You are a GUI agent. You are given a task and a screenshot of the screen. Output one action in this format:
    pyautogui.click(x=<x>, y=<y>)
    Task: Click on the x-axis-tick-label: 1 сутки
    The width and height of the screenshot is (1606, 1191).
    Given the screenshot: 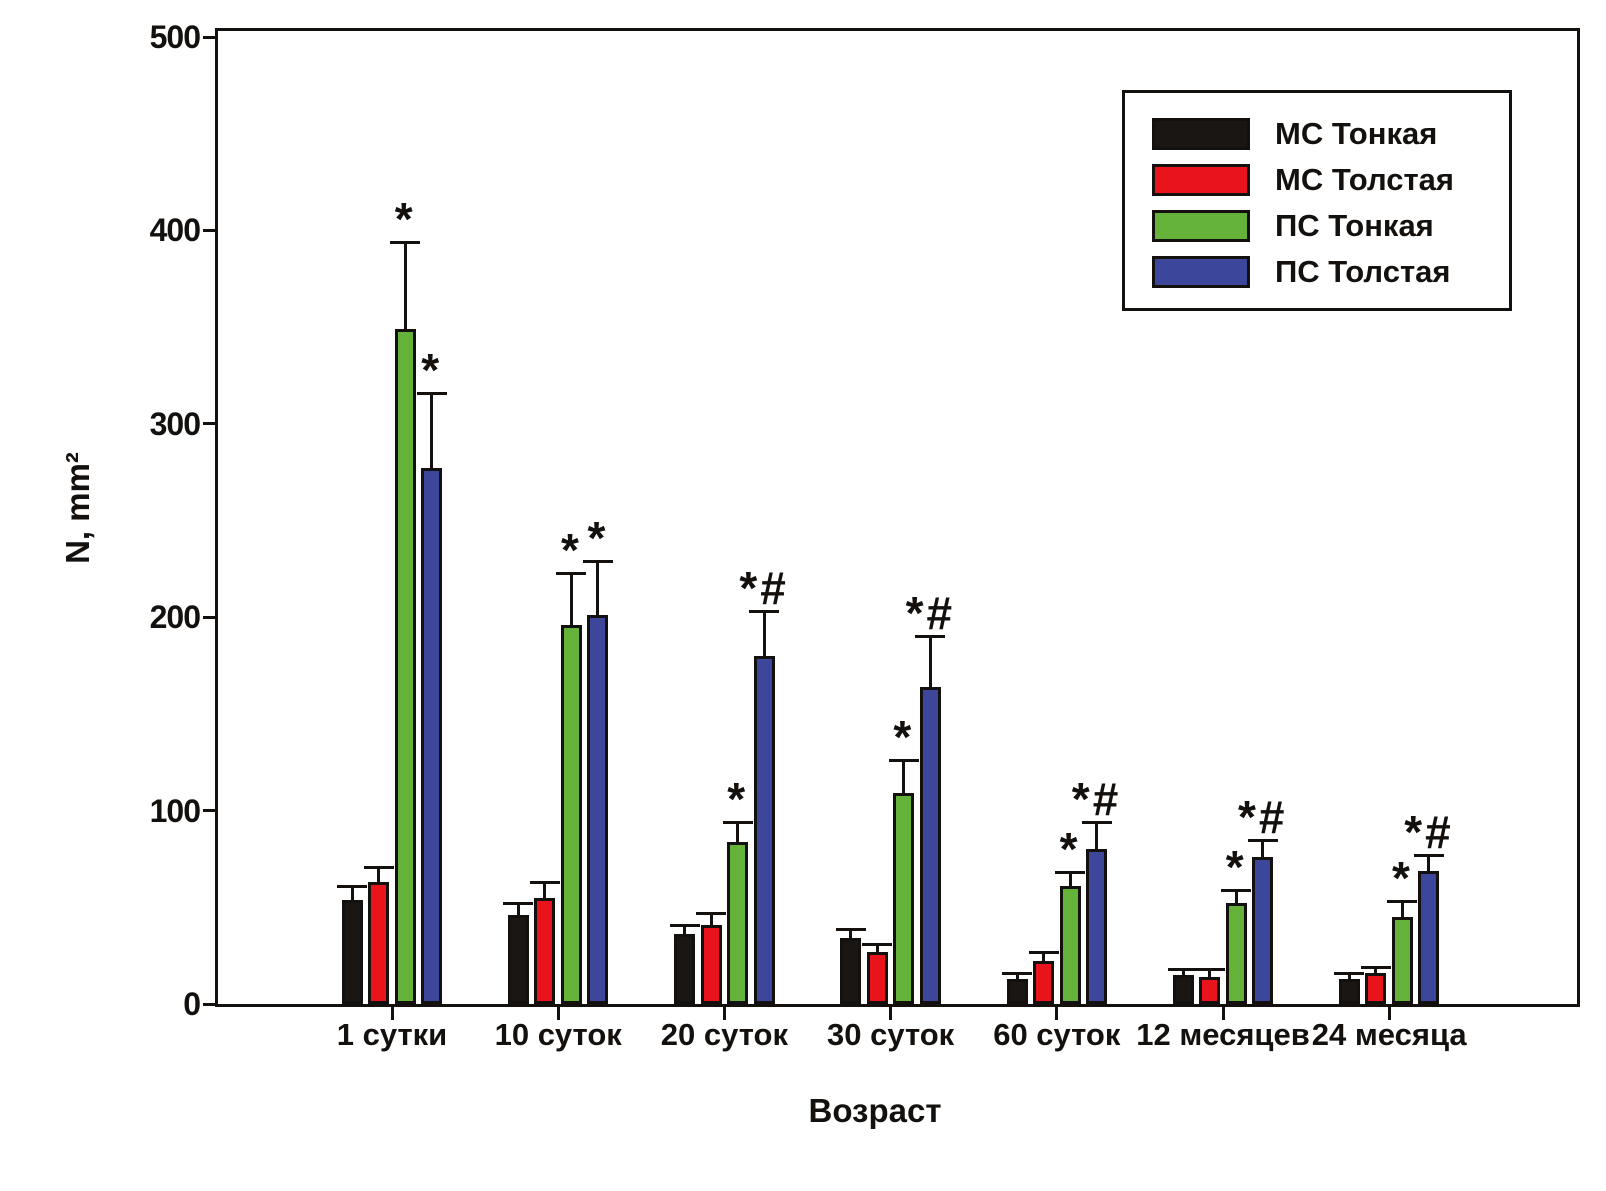 What is the action you would take?
    pyautogui.click(x=392, y=1034)
    